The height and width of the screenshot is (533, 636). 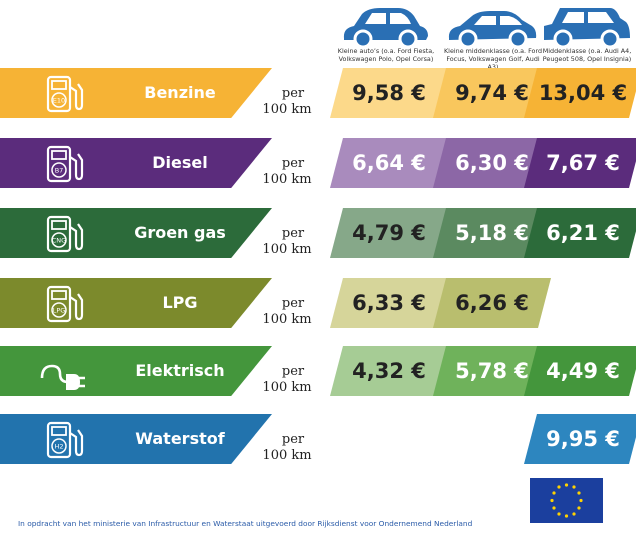 I want to click on svg-text: LPG, so click(x=59, y=311).